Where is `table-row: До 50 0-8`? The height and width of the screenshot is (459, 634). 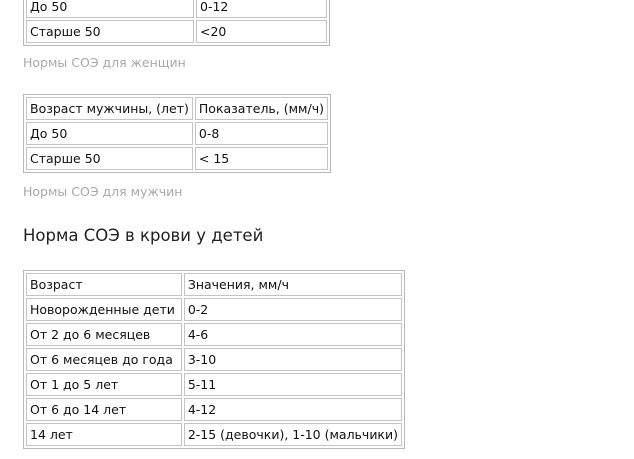
table-row: До 50 0-8 is located at coordinates (177, 133).